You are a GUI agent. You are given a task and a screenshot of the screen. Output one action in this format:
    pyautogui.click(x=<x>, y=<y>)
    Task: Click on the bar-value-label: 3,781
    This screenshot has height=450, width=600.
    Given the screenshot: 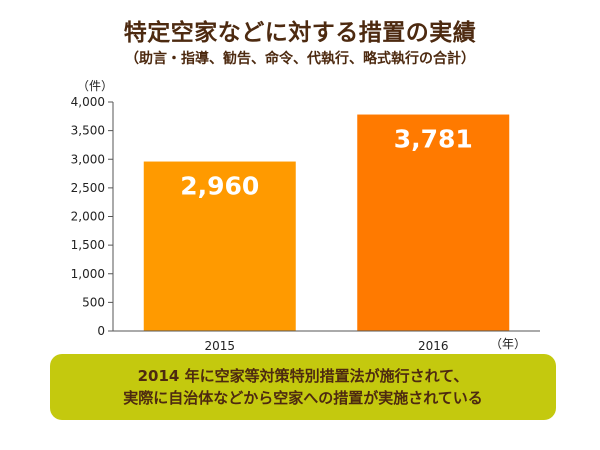 What is the action you would take?
    pyautogui.click(x=433, y=139)
    